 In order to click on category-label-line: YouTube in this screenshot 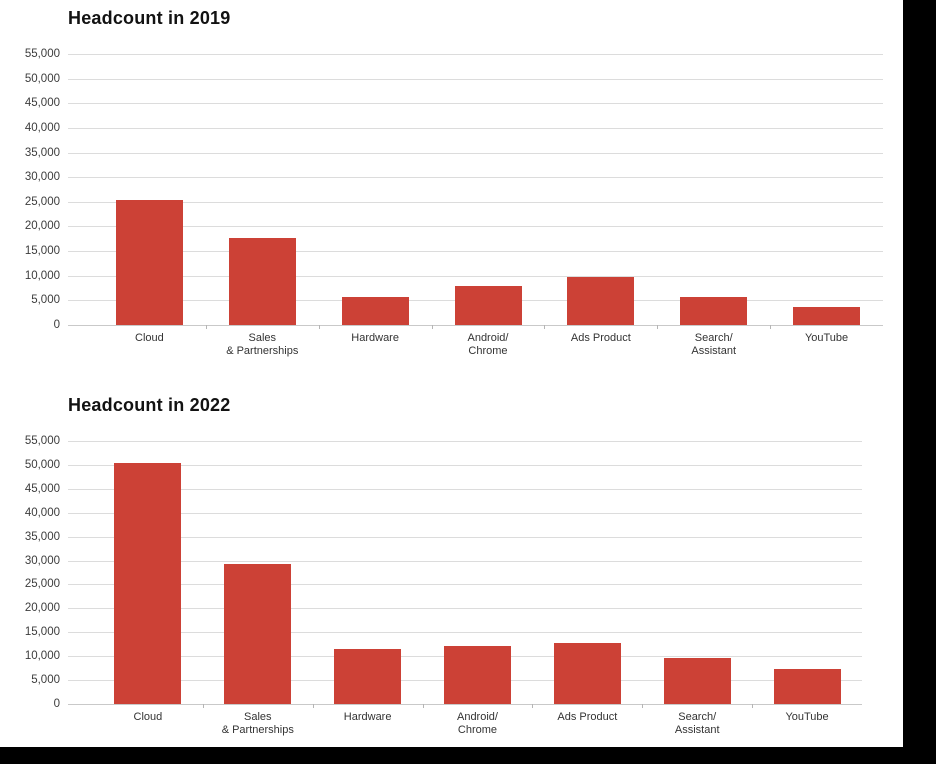, I will do `click(807, 717)`.